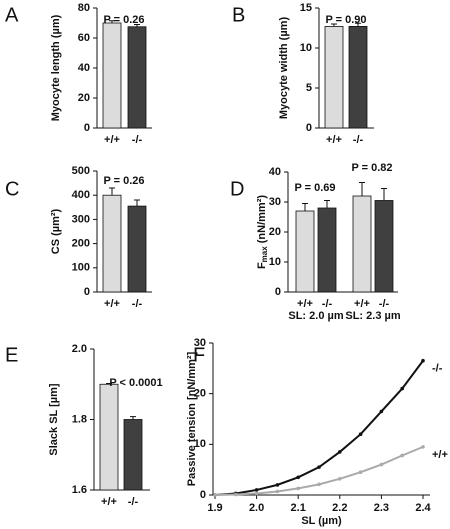 This screenshot has width=450, height=529. I want to click on y-tick-label: 30, so click(200, 343).